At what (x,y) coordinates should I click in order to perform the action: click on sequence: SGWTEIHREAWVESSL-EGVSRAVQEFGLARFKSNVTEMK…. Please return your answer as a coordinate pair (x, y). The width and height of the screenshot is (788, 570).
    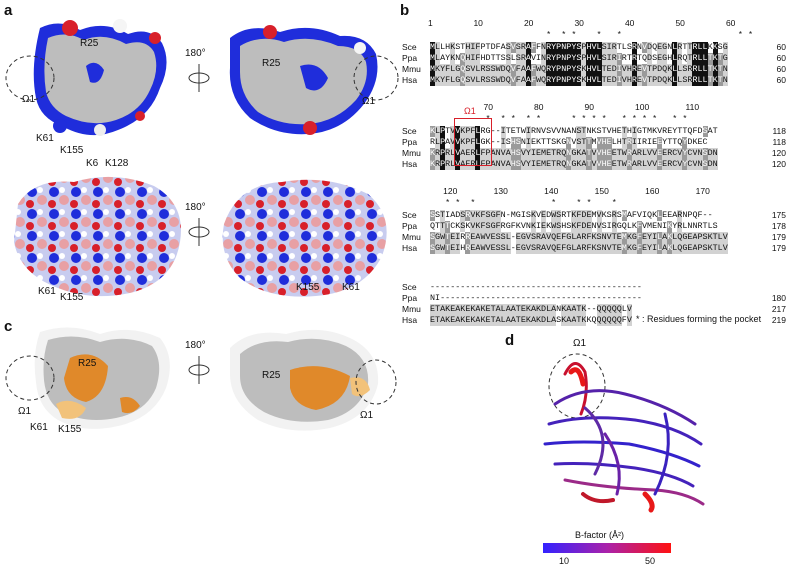
    Looking at the image, I should click on (579, 248).